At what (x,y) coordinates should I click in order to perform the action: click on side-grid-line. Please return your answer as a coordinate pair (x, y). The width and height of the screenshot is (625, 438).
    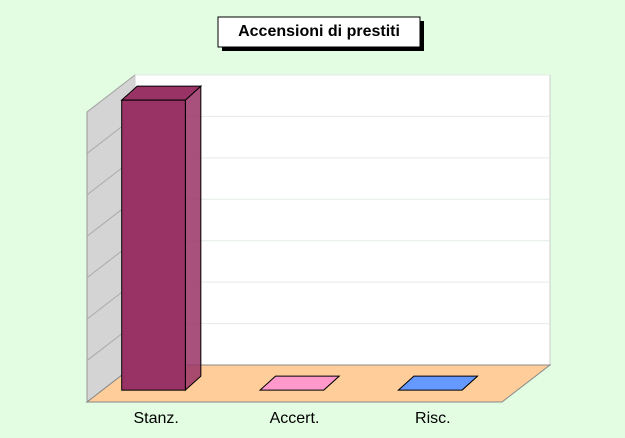
    Looking at the image, I should click on (111, 93).